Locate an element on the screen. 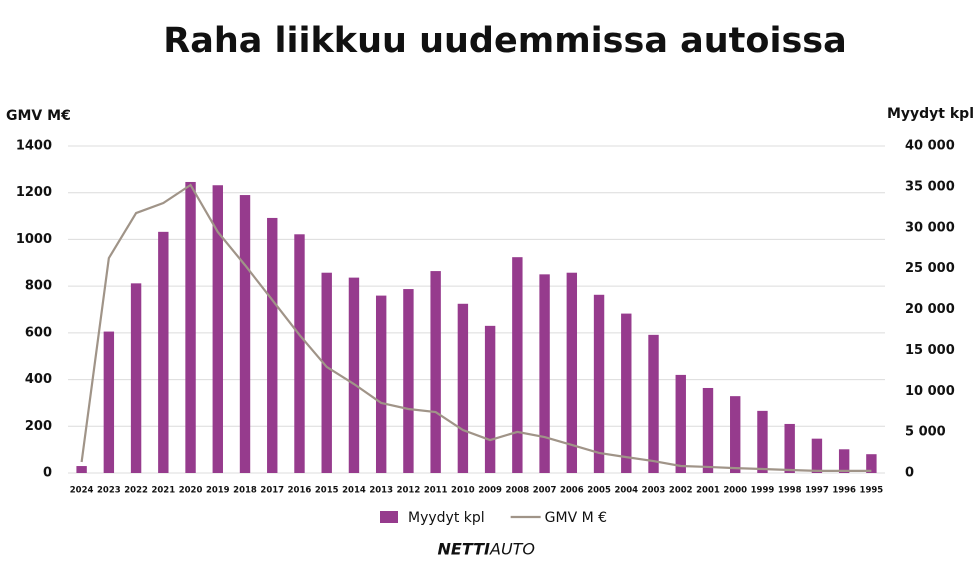  x-tick-label: 2008 is located at coordinates (518, 491).